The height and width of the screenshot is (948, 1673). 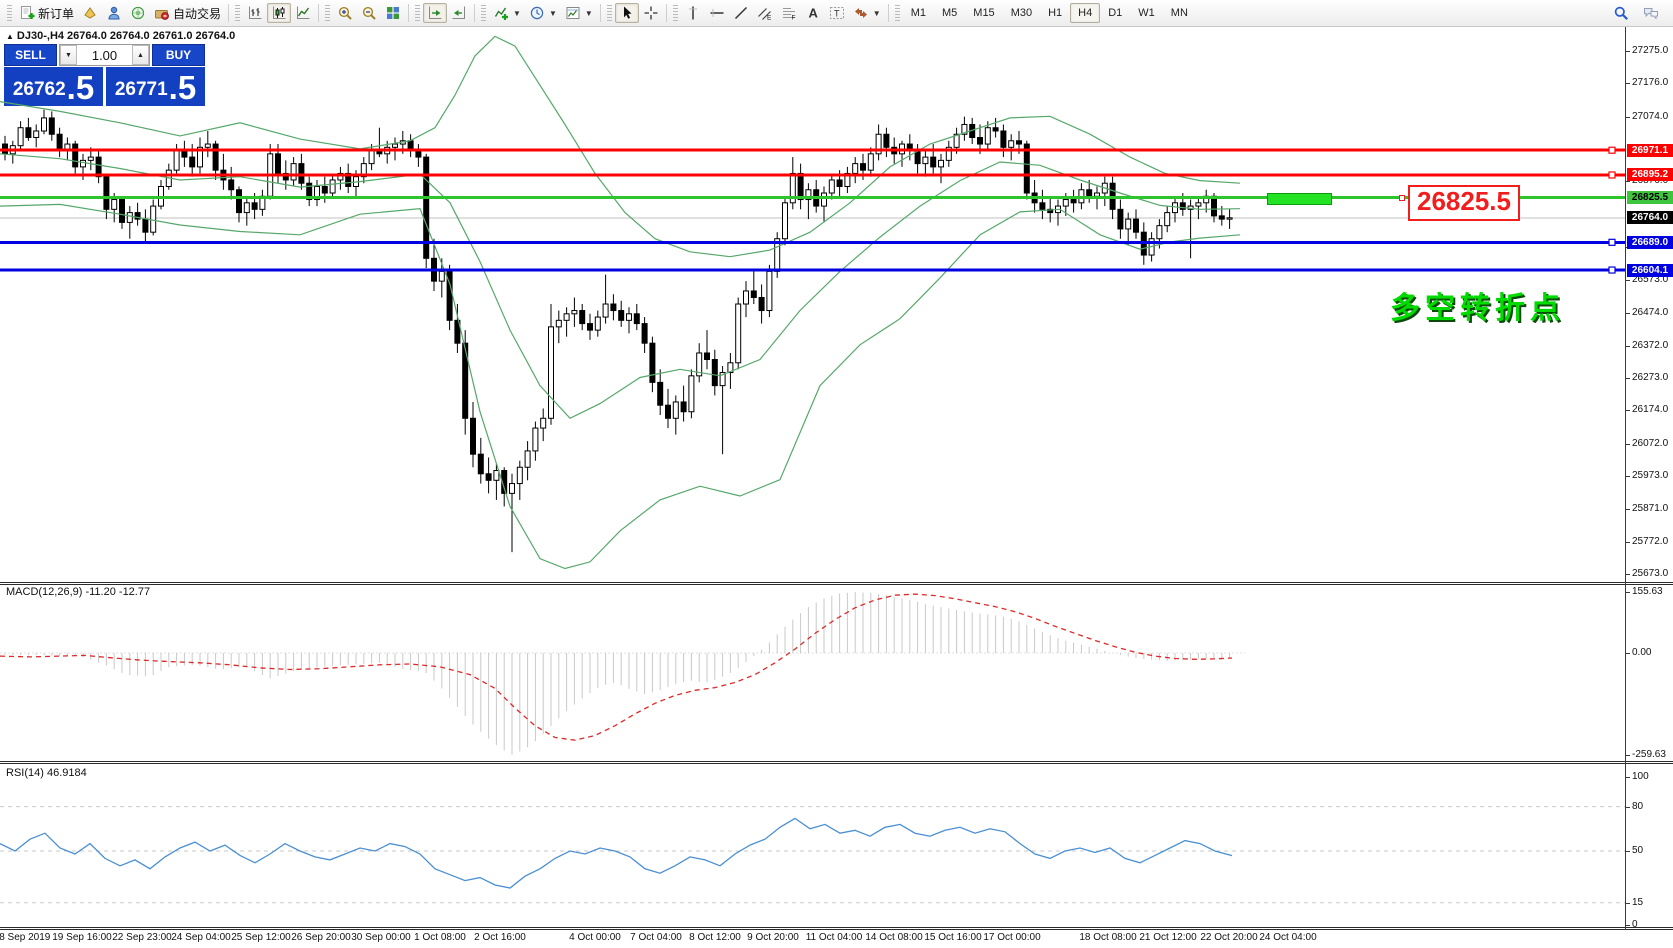 I want to click on horizontal-line-button, so click(x=717, y=13).